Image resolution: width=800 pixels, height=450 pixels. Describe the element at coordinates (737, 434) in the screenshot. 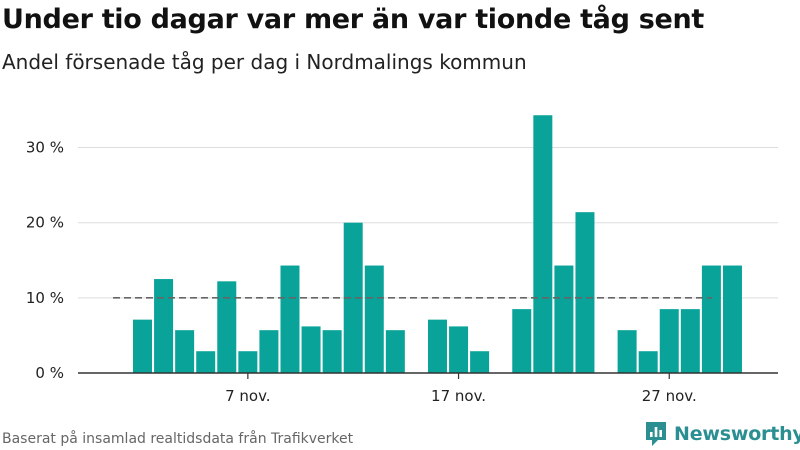

I see `brand-name: Newsworthy` at that location.